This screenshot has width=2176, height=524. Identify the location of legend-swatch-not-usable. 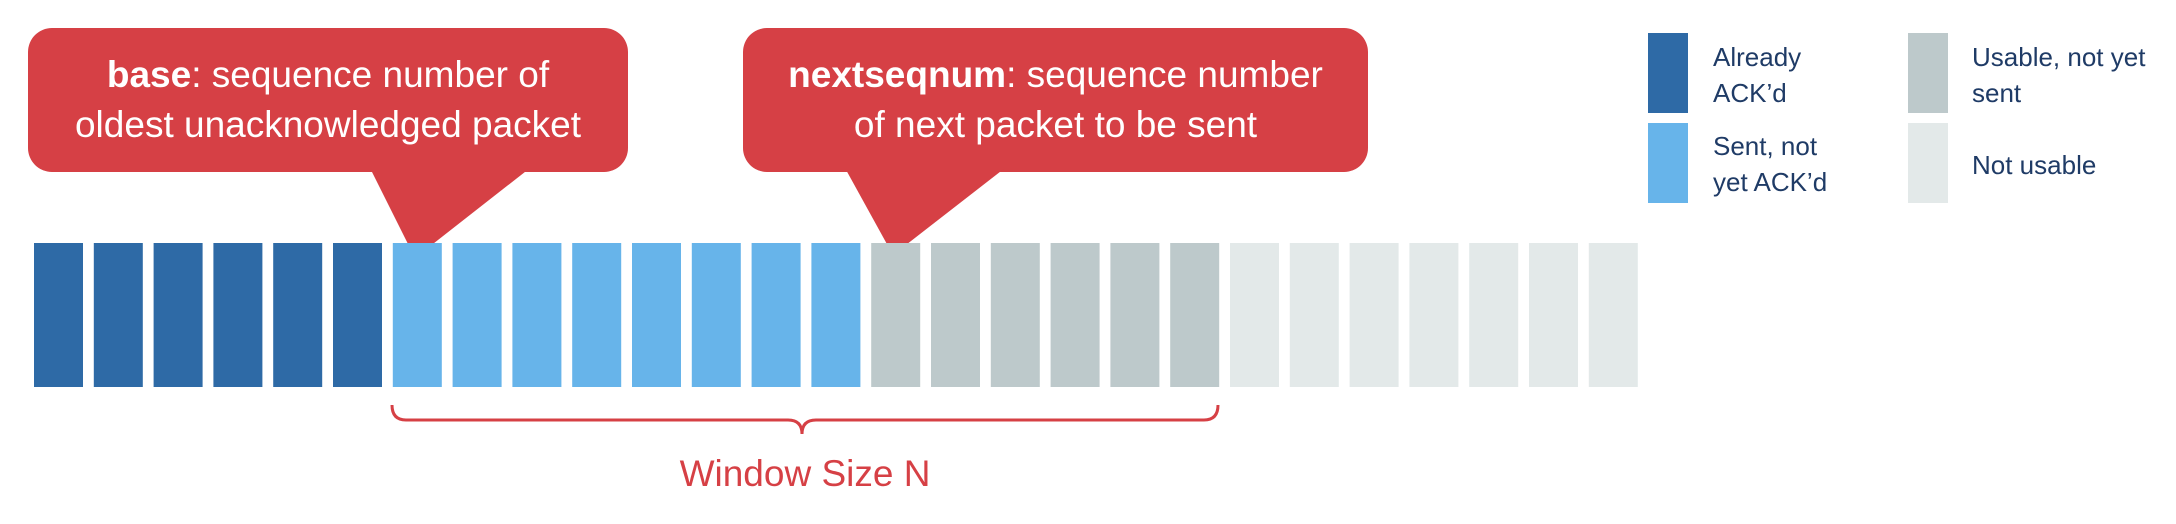
(1928, 163).